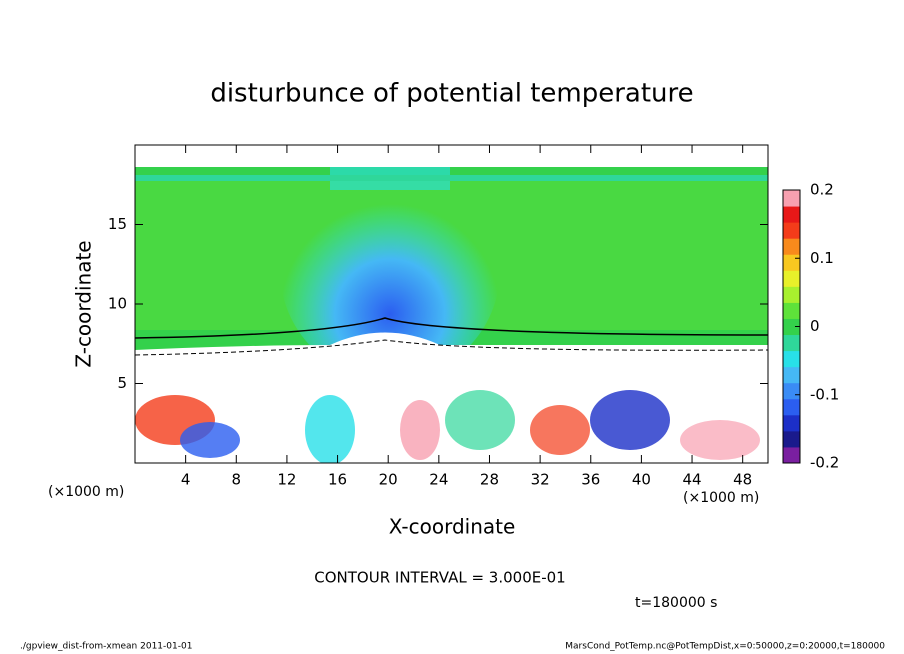  Describe the element at coordinates (452, 527) in the screenshot. I see `x-axis-label: X-coordinate` at that location.